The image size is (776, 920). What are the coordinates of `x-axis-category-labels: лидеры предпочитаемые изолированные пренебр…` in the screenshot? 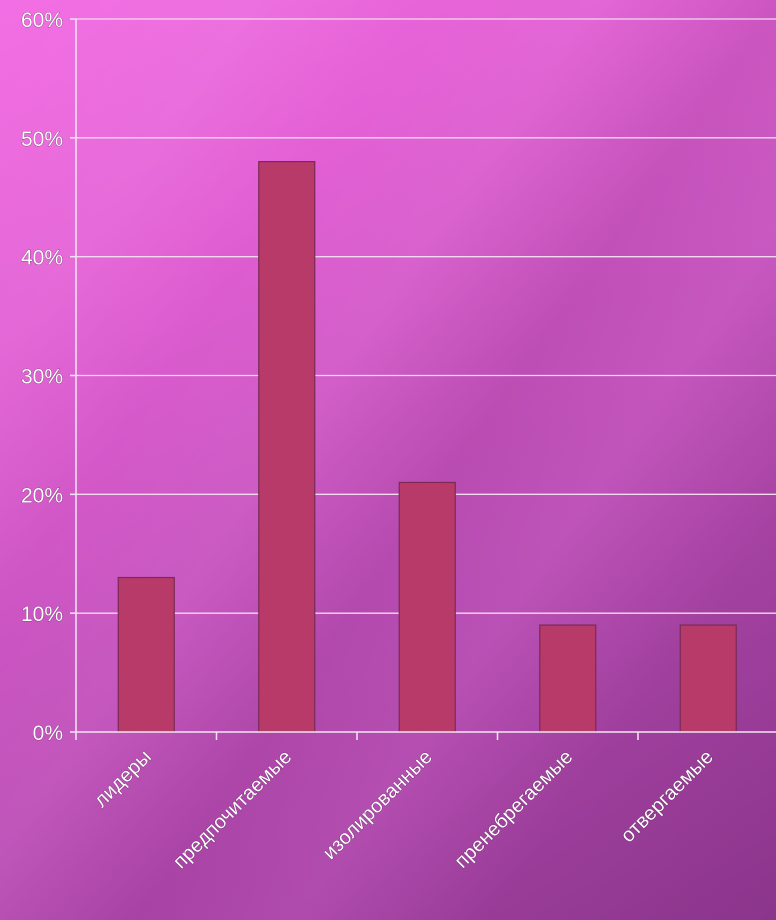 It's located at (404, 810).